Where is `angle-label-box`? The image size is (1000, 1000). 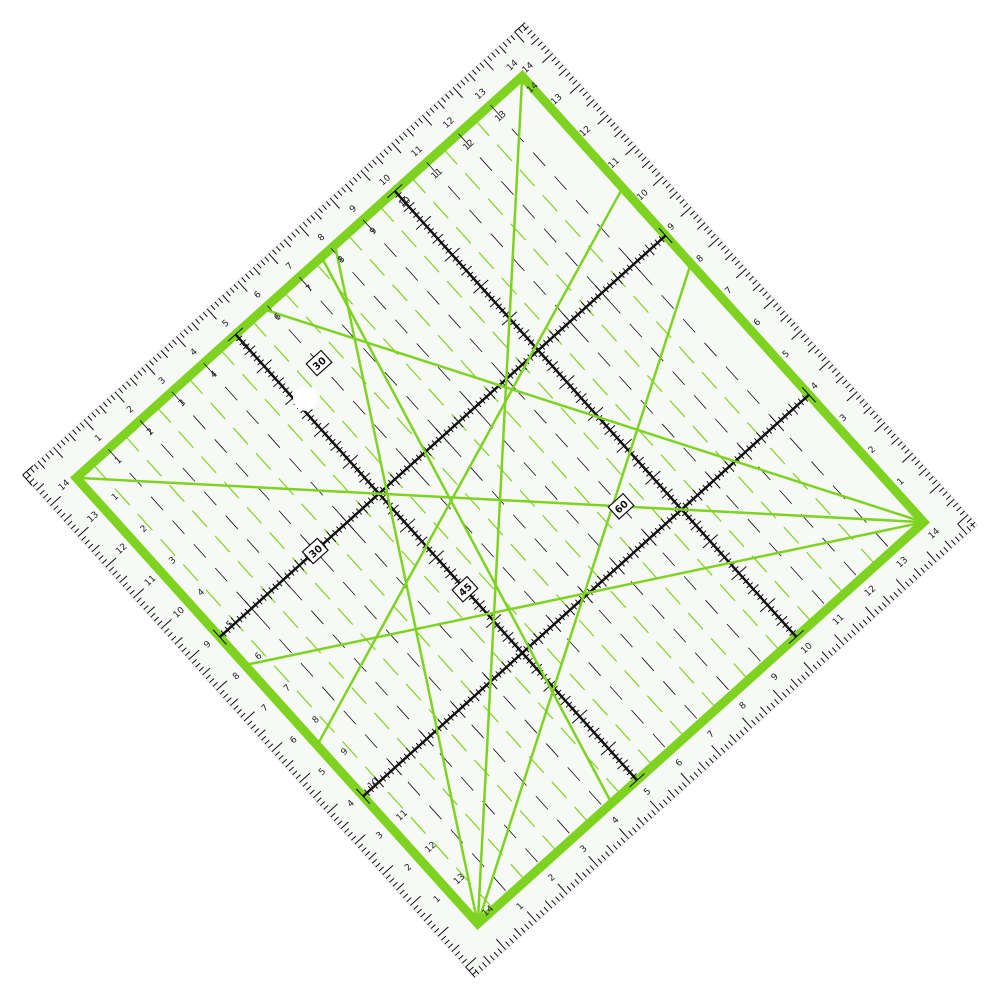 angle-label-box is located at coordinates (315, 551).